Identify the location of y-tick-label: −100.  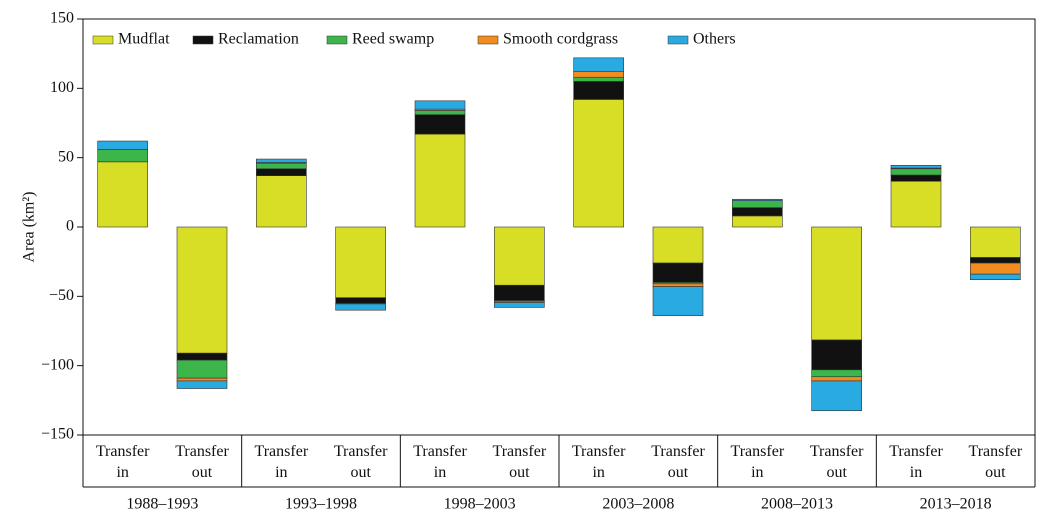
(57, 364).